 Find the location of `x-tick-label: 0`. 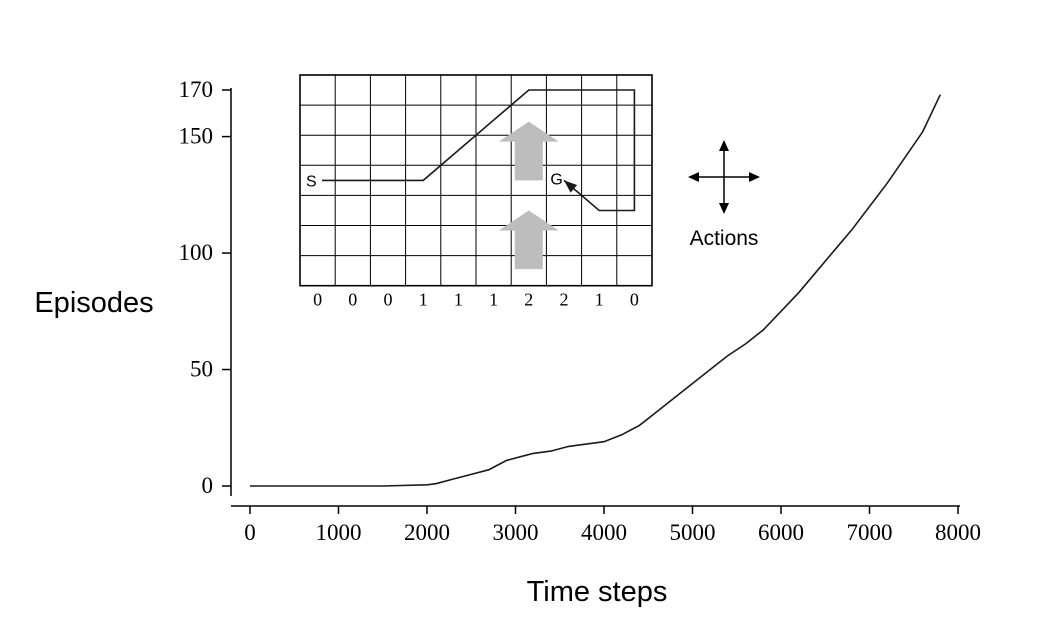

x-tick-label: 0 is located at coordinates (250, 532).